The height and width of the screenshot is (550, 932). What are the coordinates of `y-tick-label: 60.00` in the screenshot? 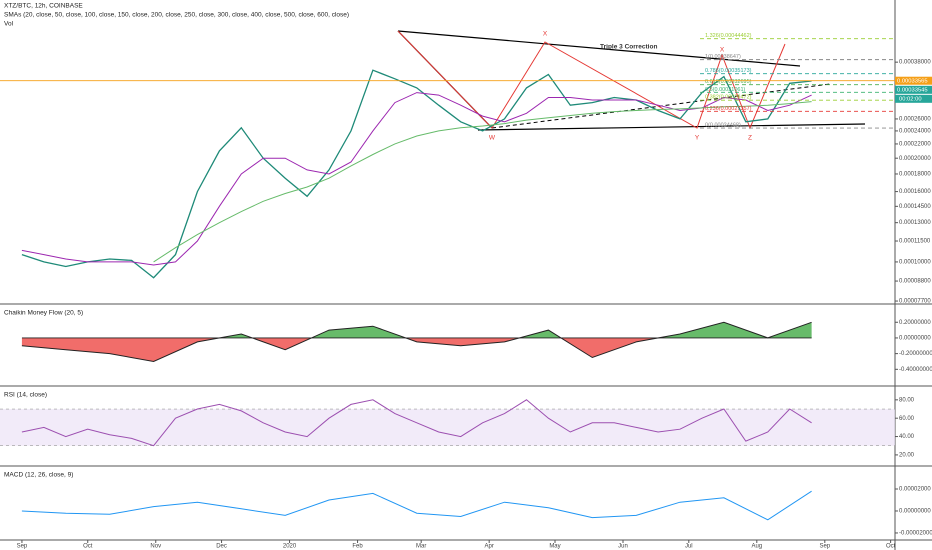 It's located at (907, 419).